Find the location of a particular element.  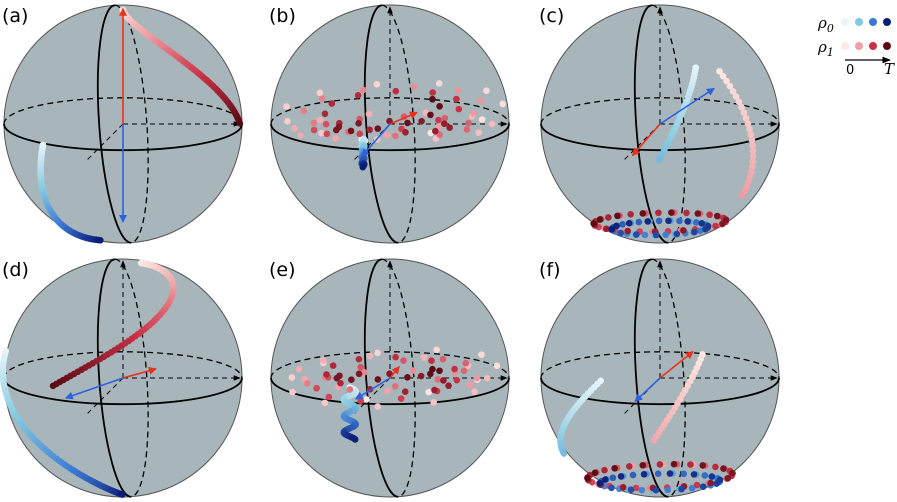

legend-dot is located at coordinates (887, 46).